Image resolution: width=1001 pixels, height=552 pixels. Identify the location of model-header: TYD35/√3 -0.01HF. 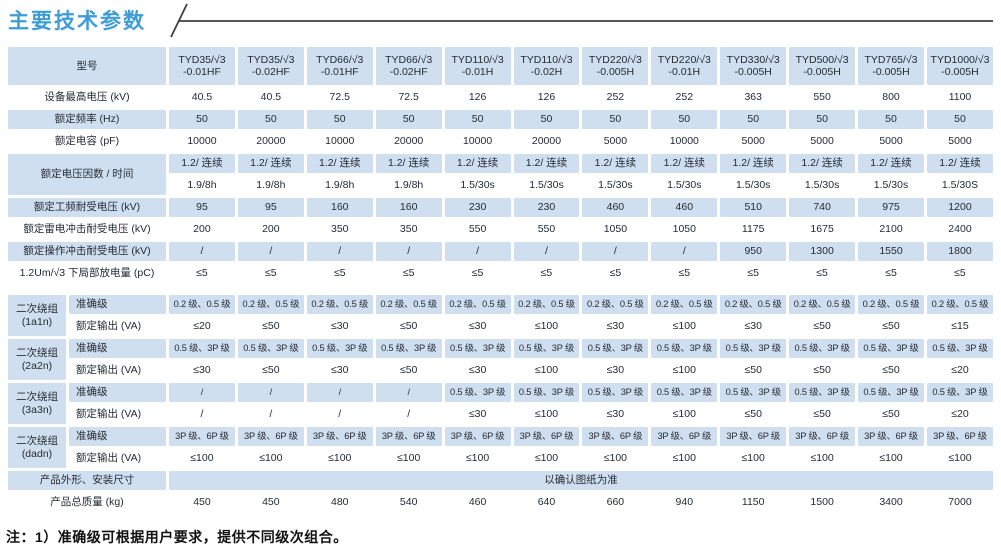
(202, 66).